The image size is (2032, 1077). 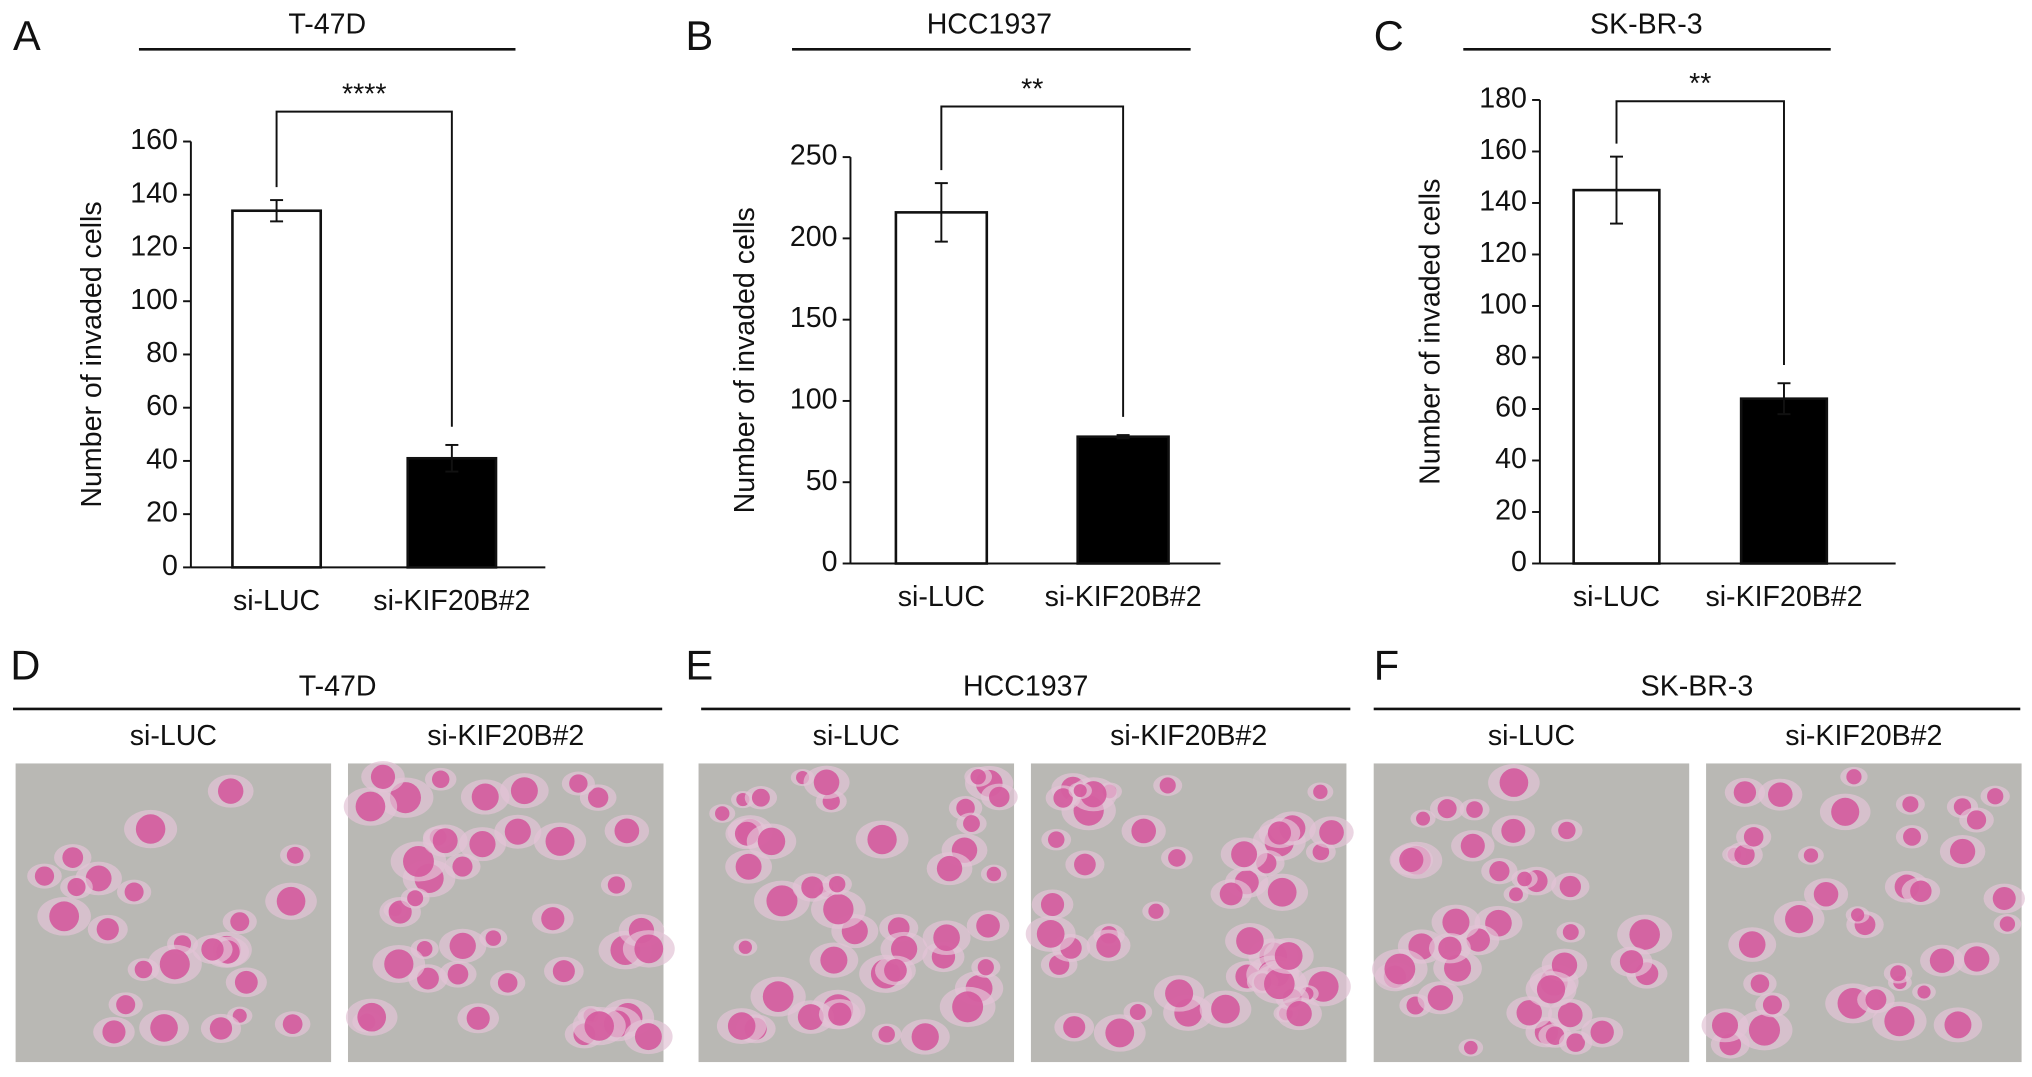 What do you see at coordinates (1531, 913) in the screenshot?
I see `micrograph` at bounding box center [1531, 913].